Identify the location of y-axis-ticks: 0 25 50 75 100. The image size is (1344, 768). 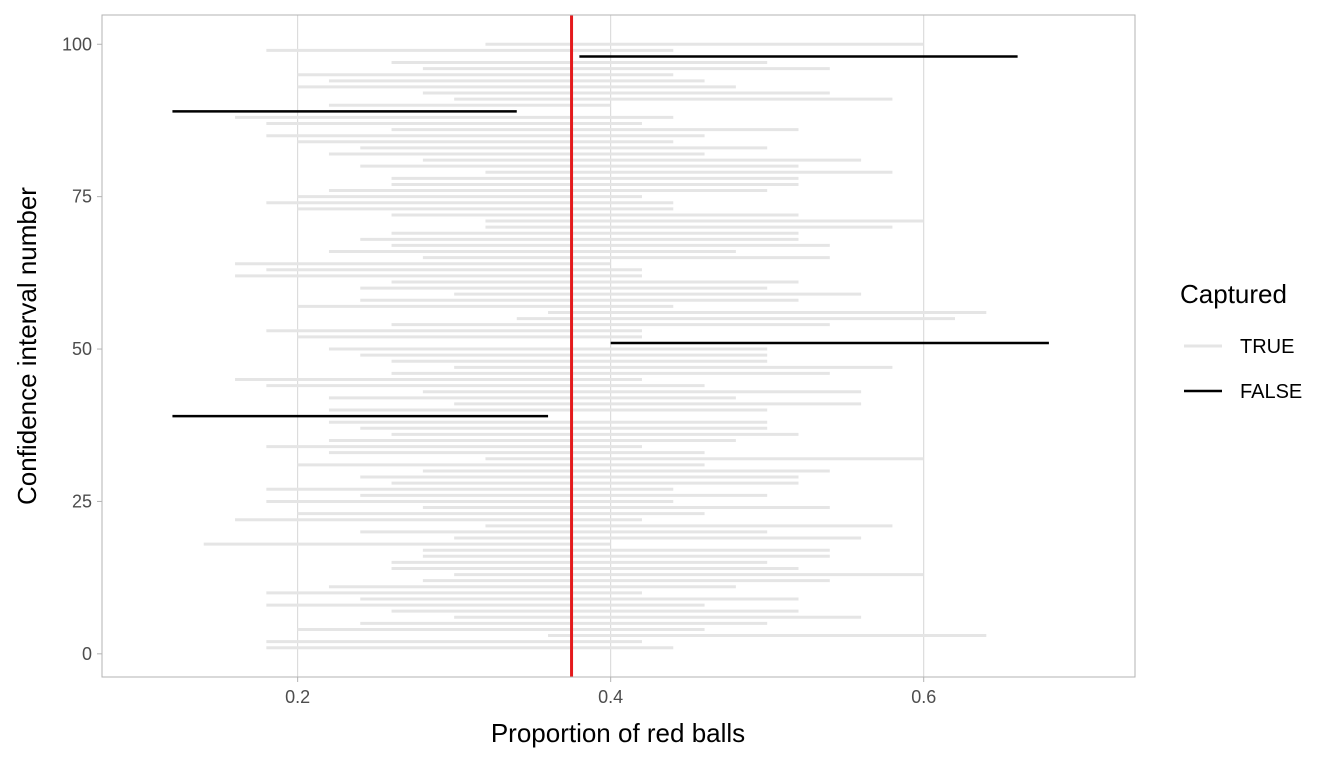
(82, 349).